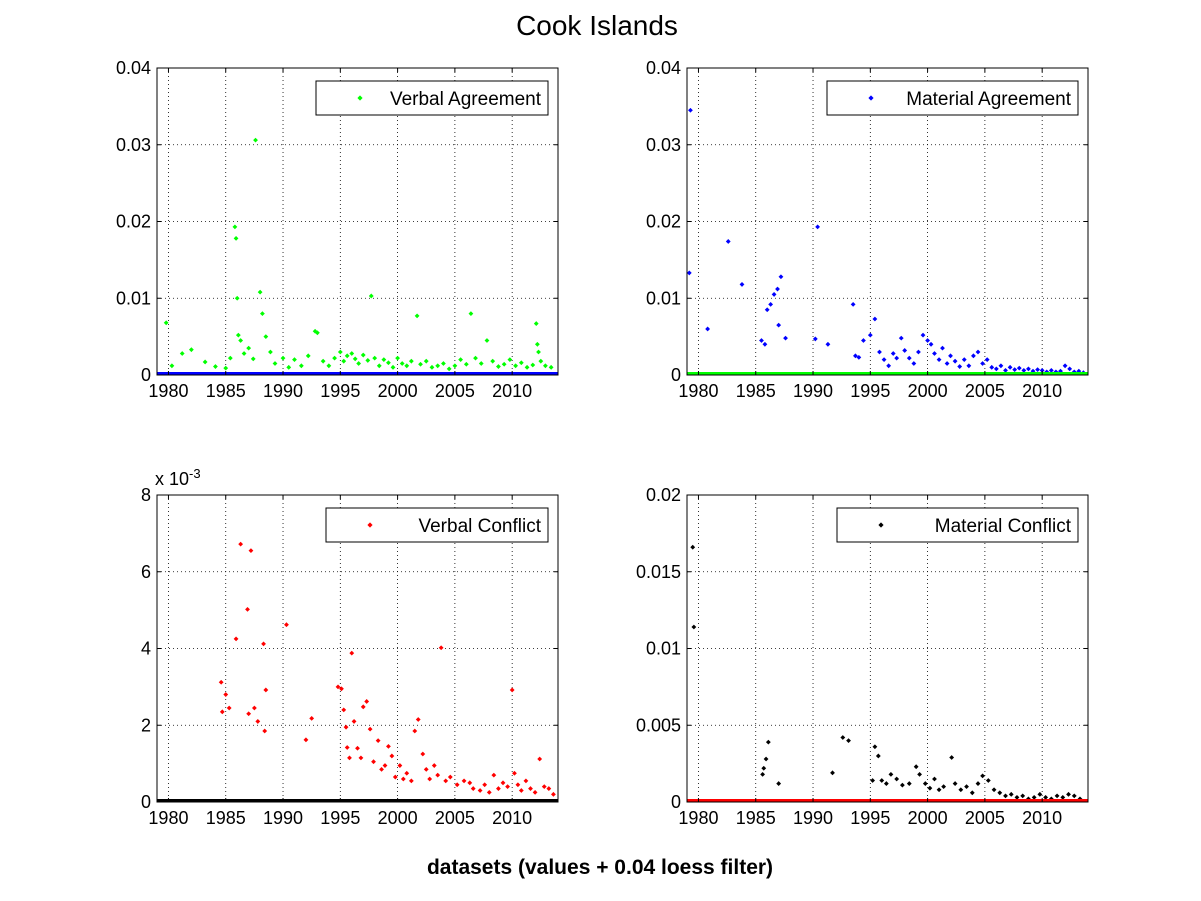  I want to click on legend-box, so click(432, 98).